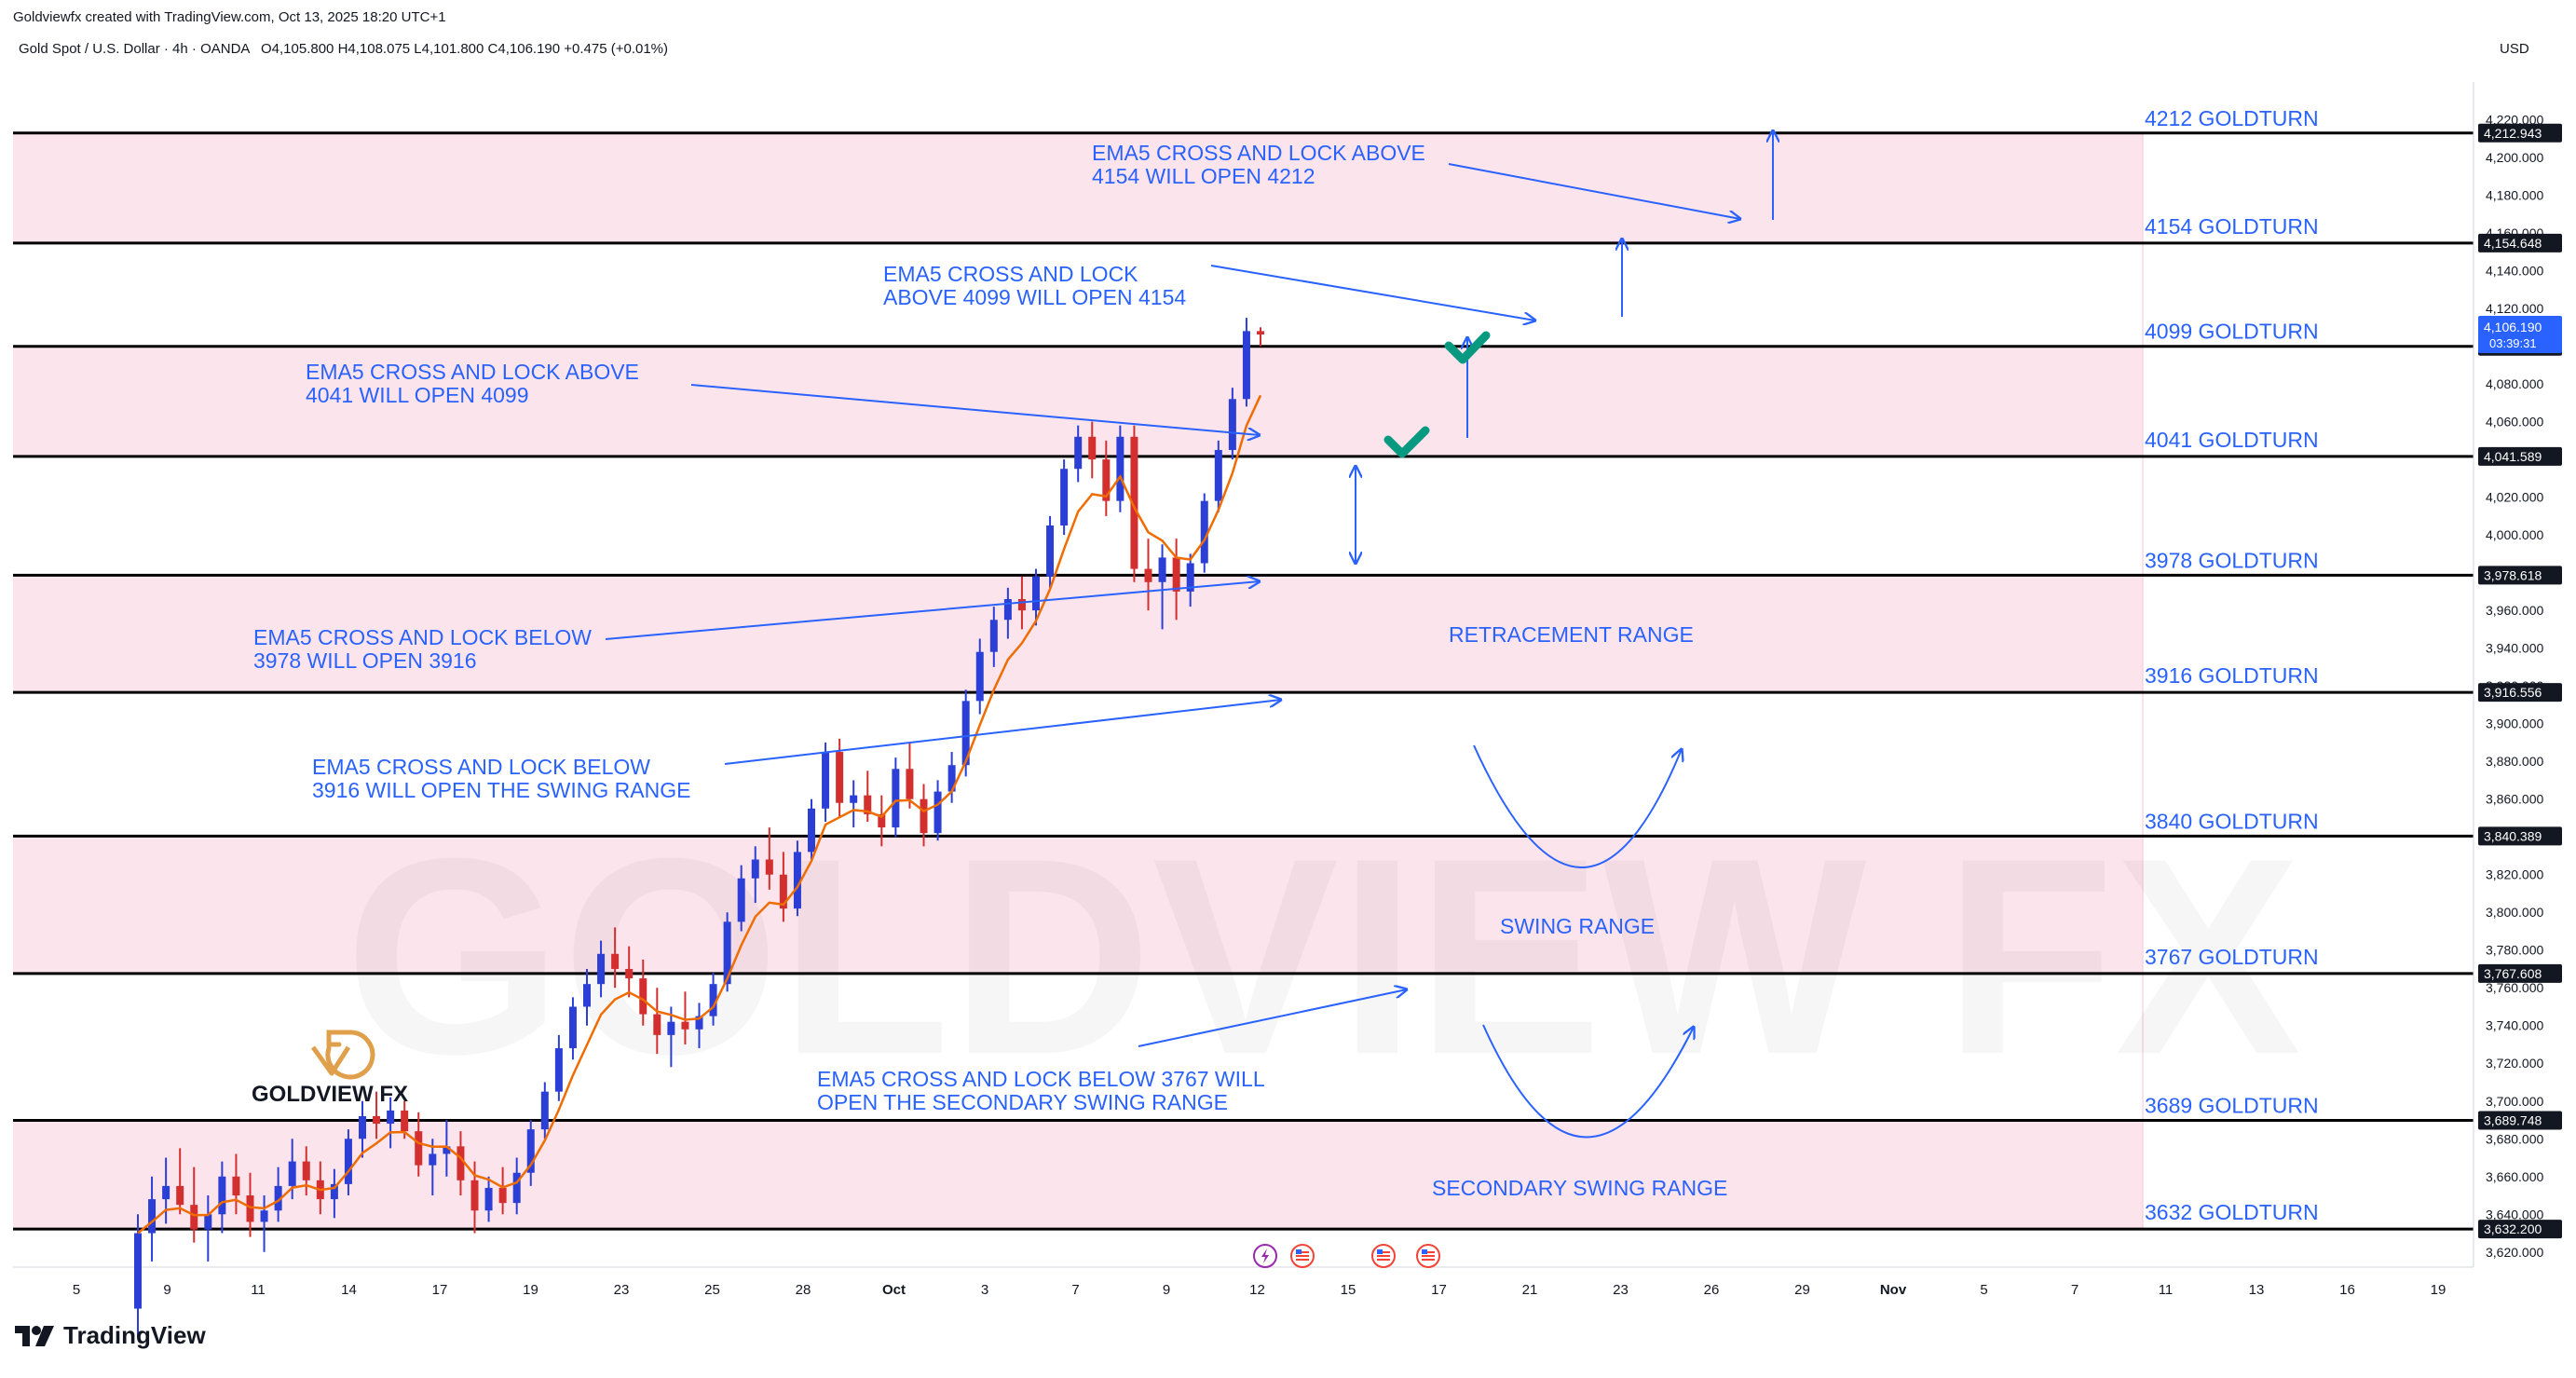 The height and width of the screenshot is (1378, 2576). What do you see at coordinates (2232, 332) in the screenshot?
I see `goldturn-label: 4099 GOLDTURN` at bounding box center [2232, 332].